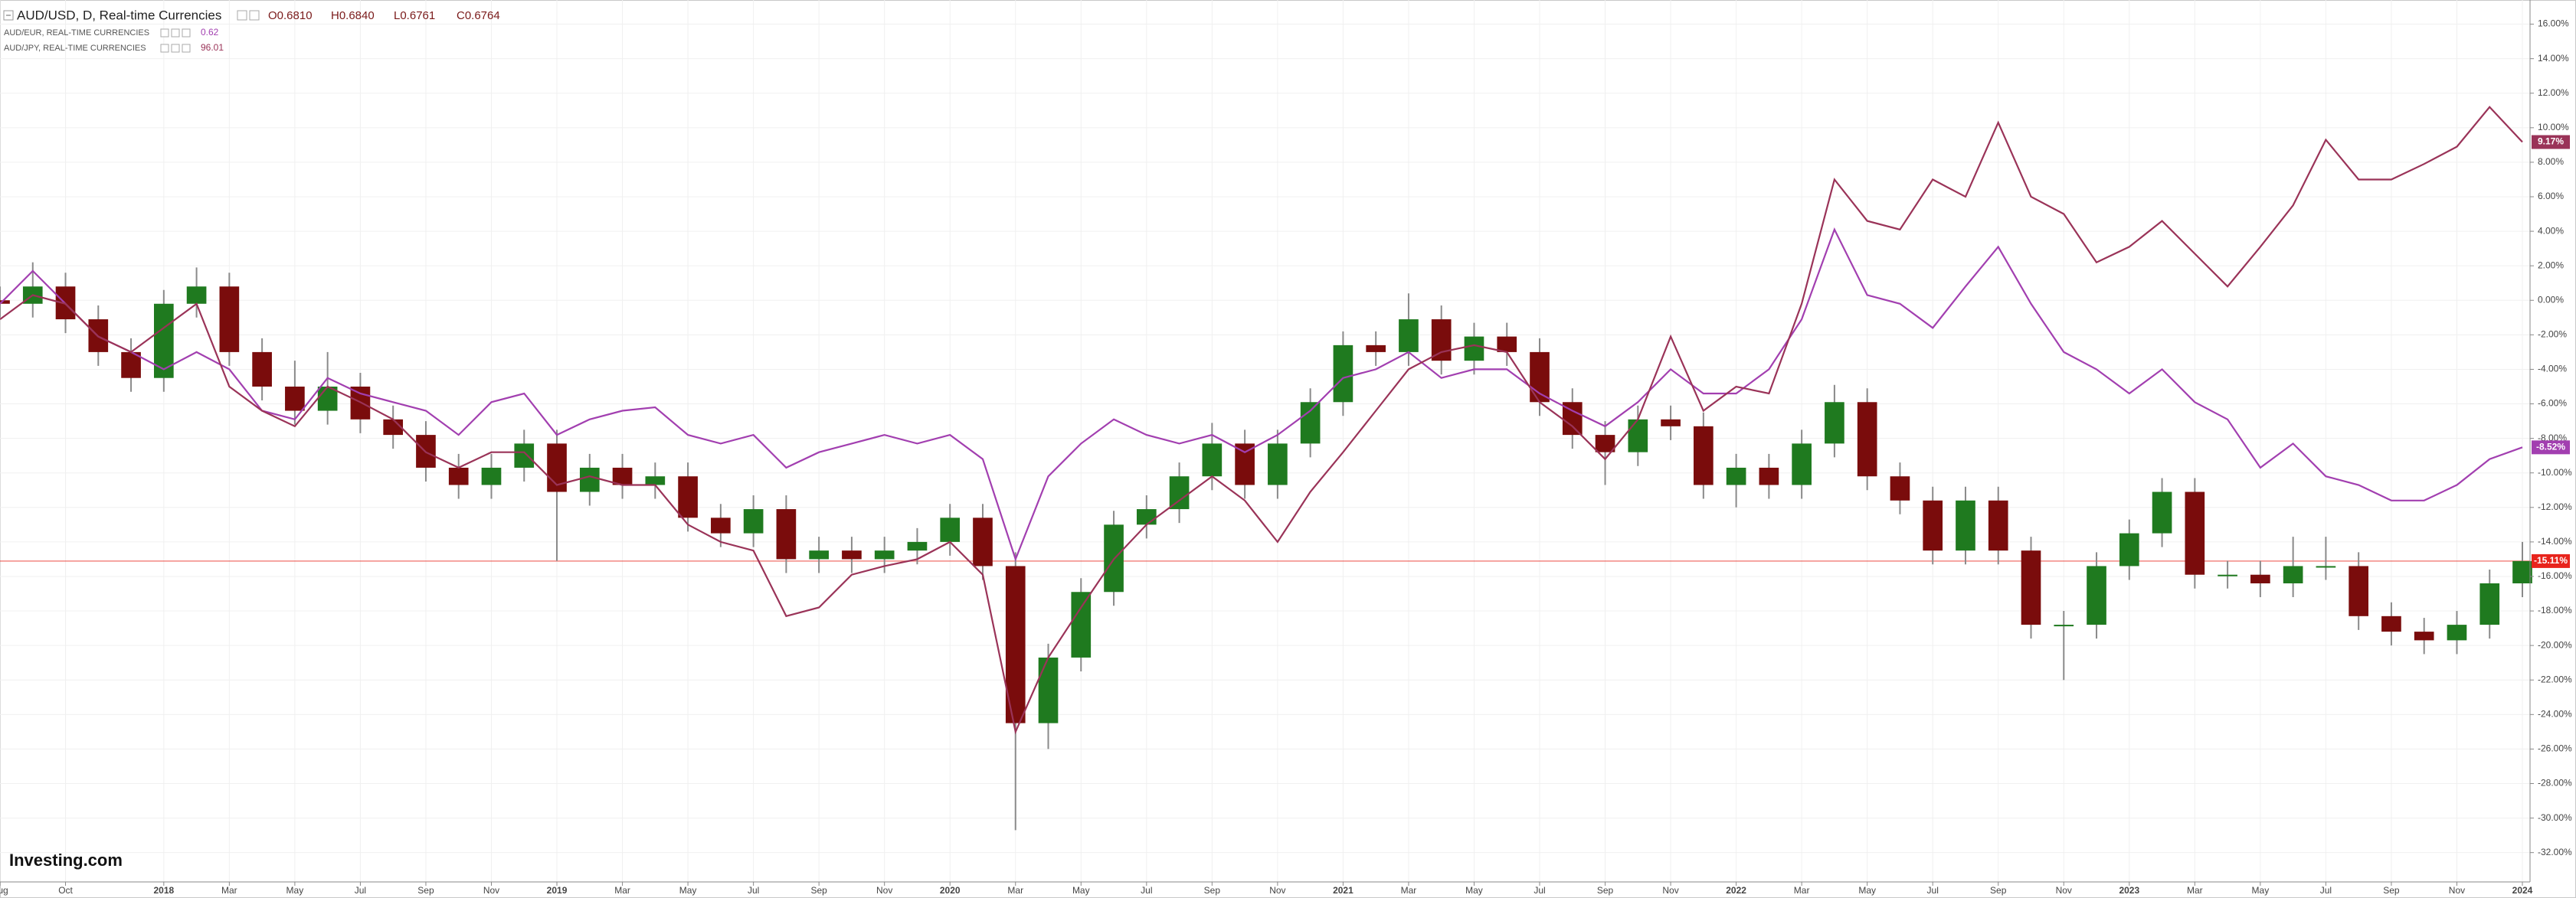  What do you see at coordinates (2551, 230) in the screenshot?
I see `y-tick-label: 4.00%` at bounding box center [2551, 230].